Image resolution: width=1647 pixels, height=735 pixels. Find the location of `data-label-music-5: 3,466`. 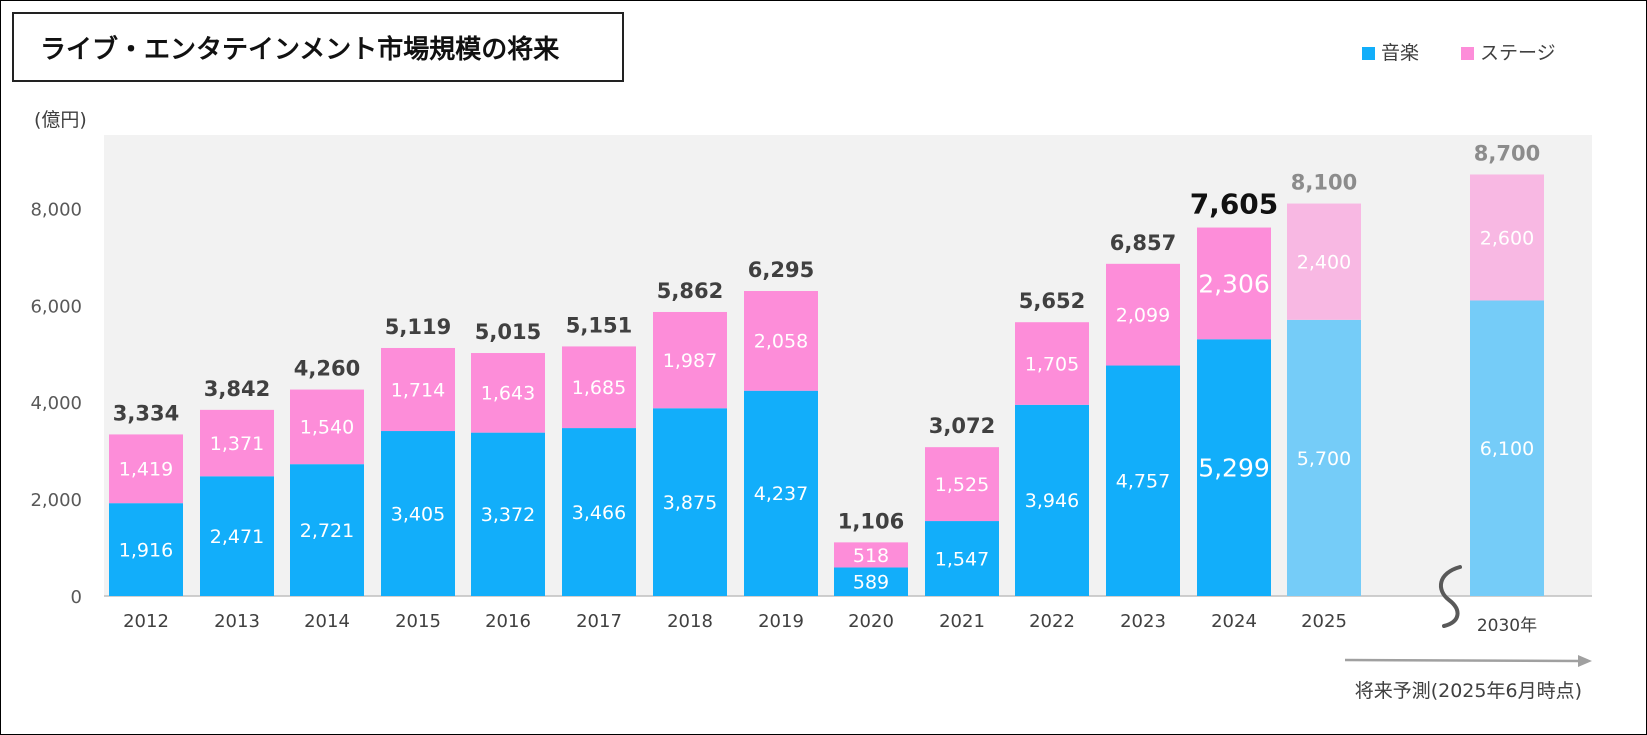

data-label-music-5: 3,466 is located at coordinates (599, 513).